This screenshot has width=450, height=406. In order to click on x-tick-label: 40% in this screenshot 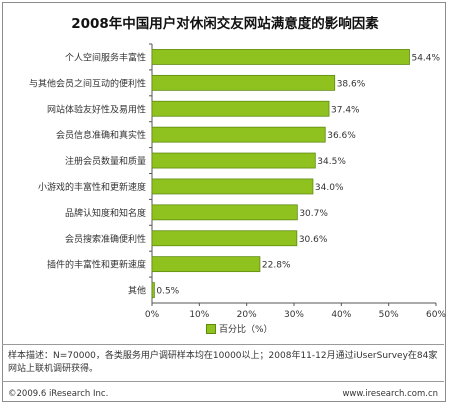, I will do `click(341, 315)`.